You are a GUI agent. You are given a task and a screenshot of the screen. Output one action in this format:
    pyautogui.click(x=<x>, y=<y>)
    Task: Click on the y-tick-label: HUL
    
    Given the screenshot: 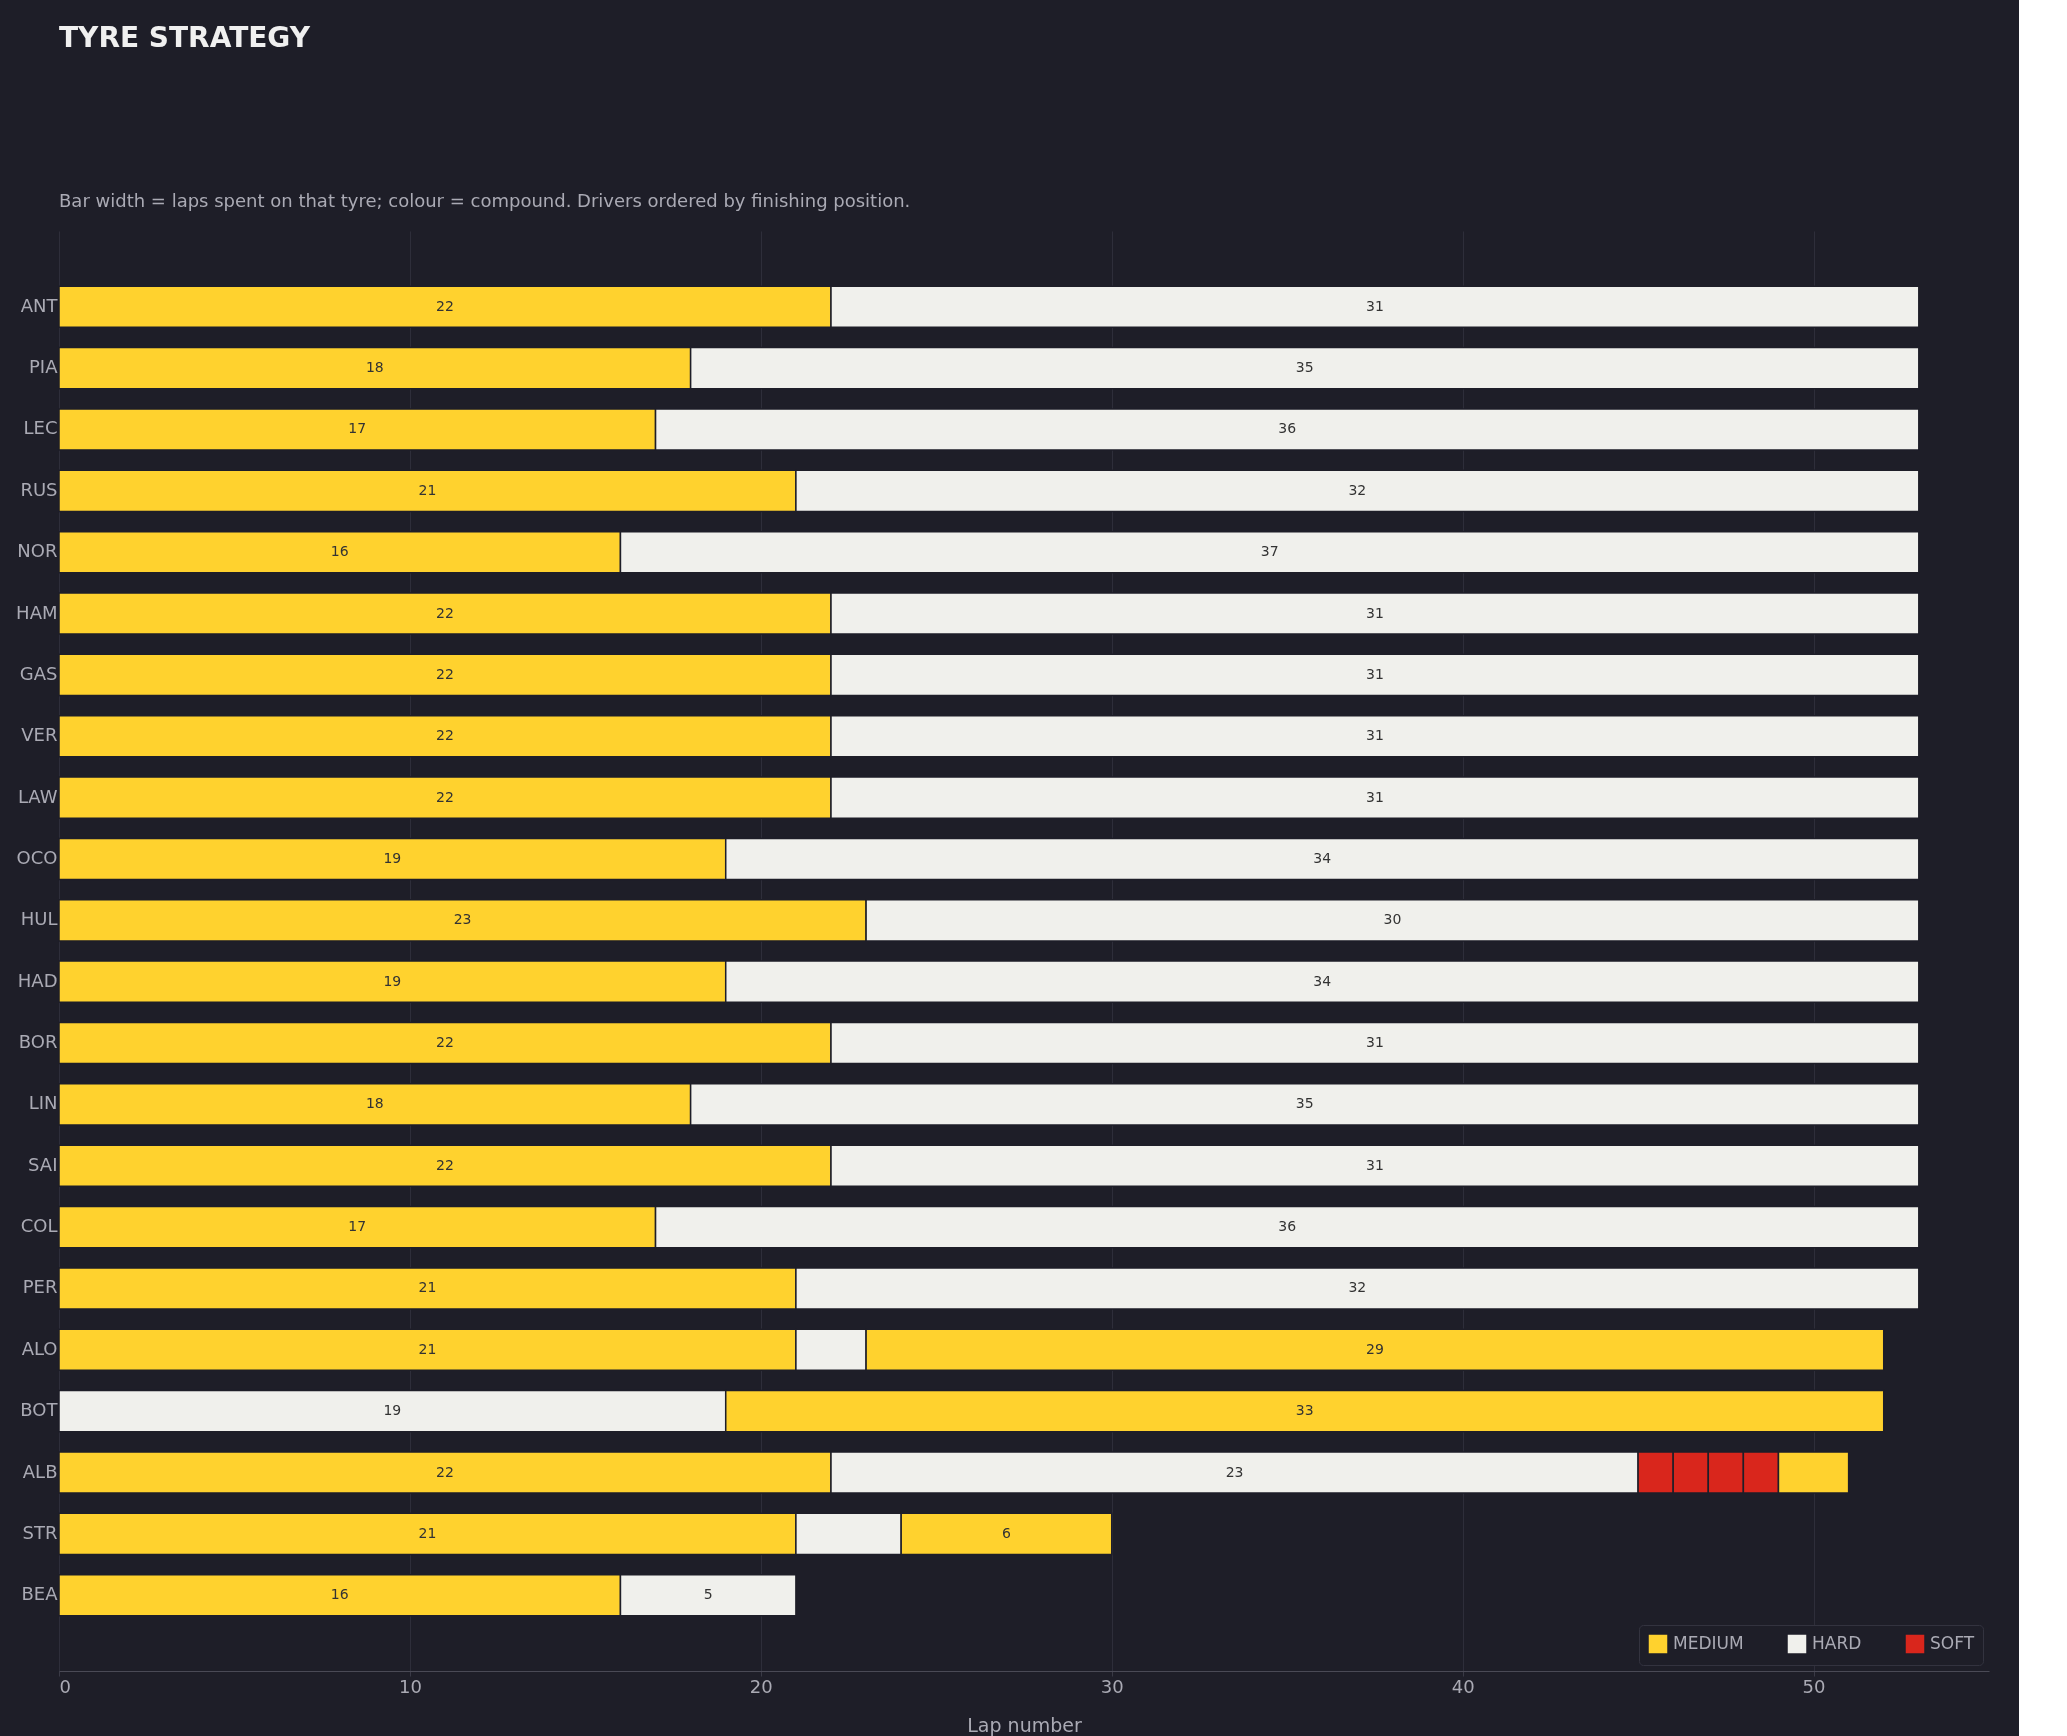 What is the action you would take?
    pyautogui.click(x=39, y=919)
    